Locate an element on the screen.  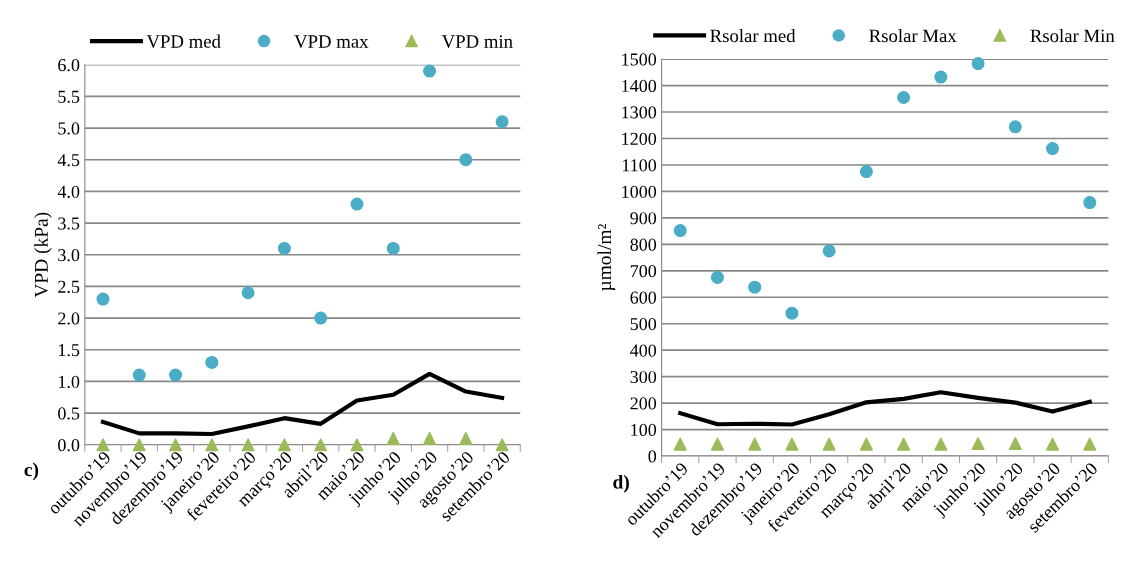
y-tick-label: 1200 is located at coordinates (639, 138).